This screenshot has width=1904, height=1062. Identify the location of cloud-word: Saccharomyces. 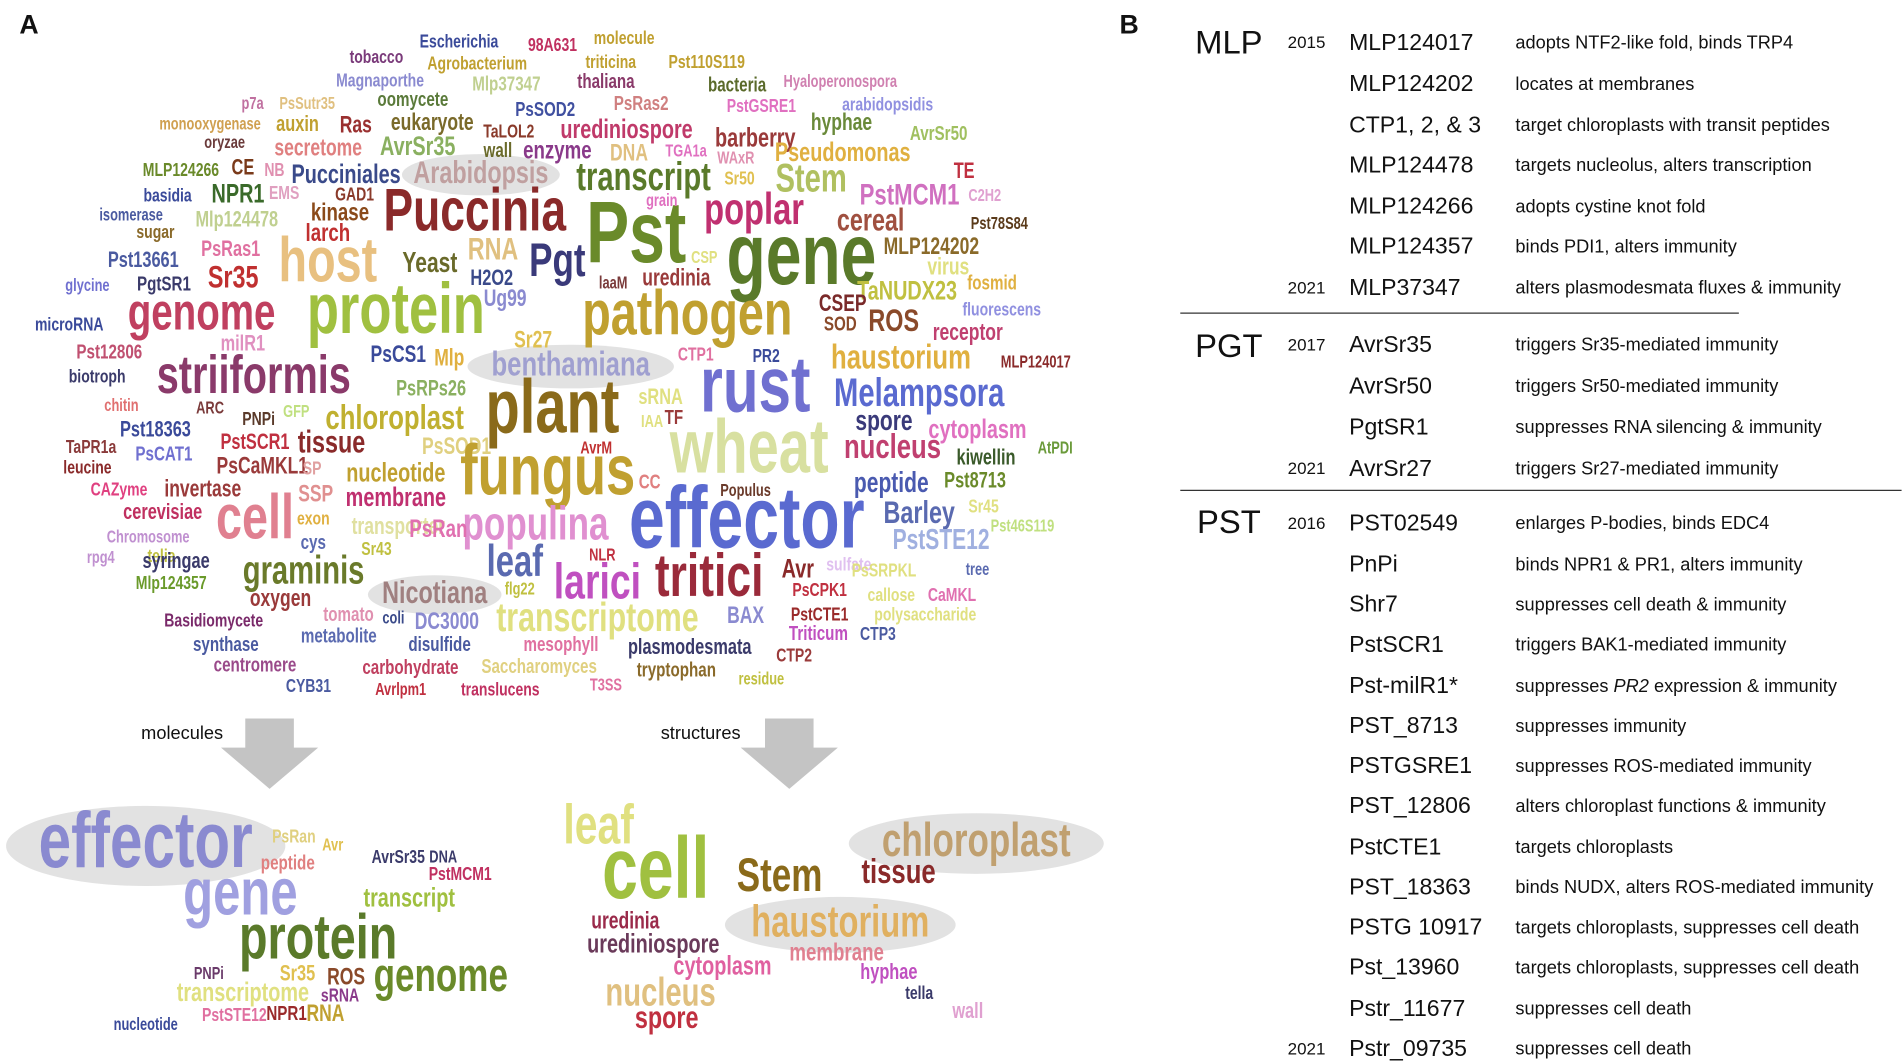
(539, 666).